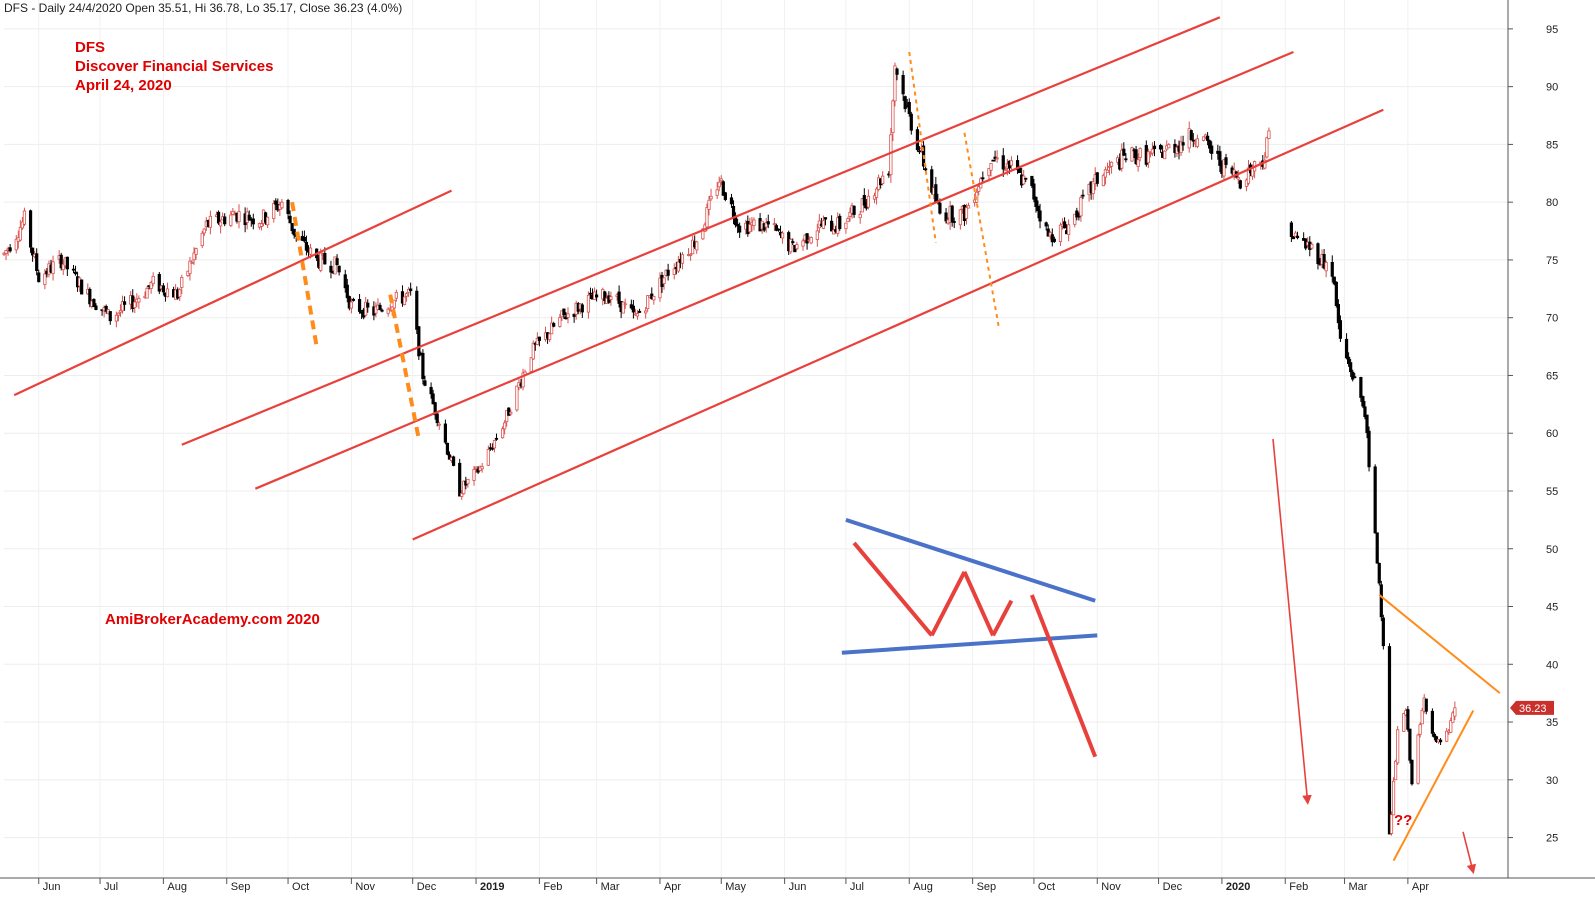 This screenshot has height=908, width=1595. What do you see at coordinates (1552, 723) in the screenshot?
I see `y-tick-label: 35` at bounding box center [1552, 723].